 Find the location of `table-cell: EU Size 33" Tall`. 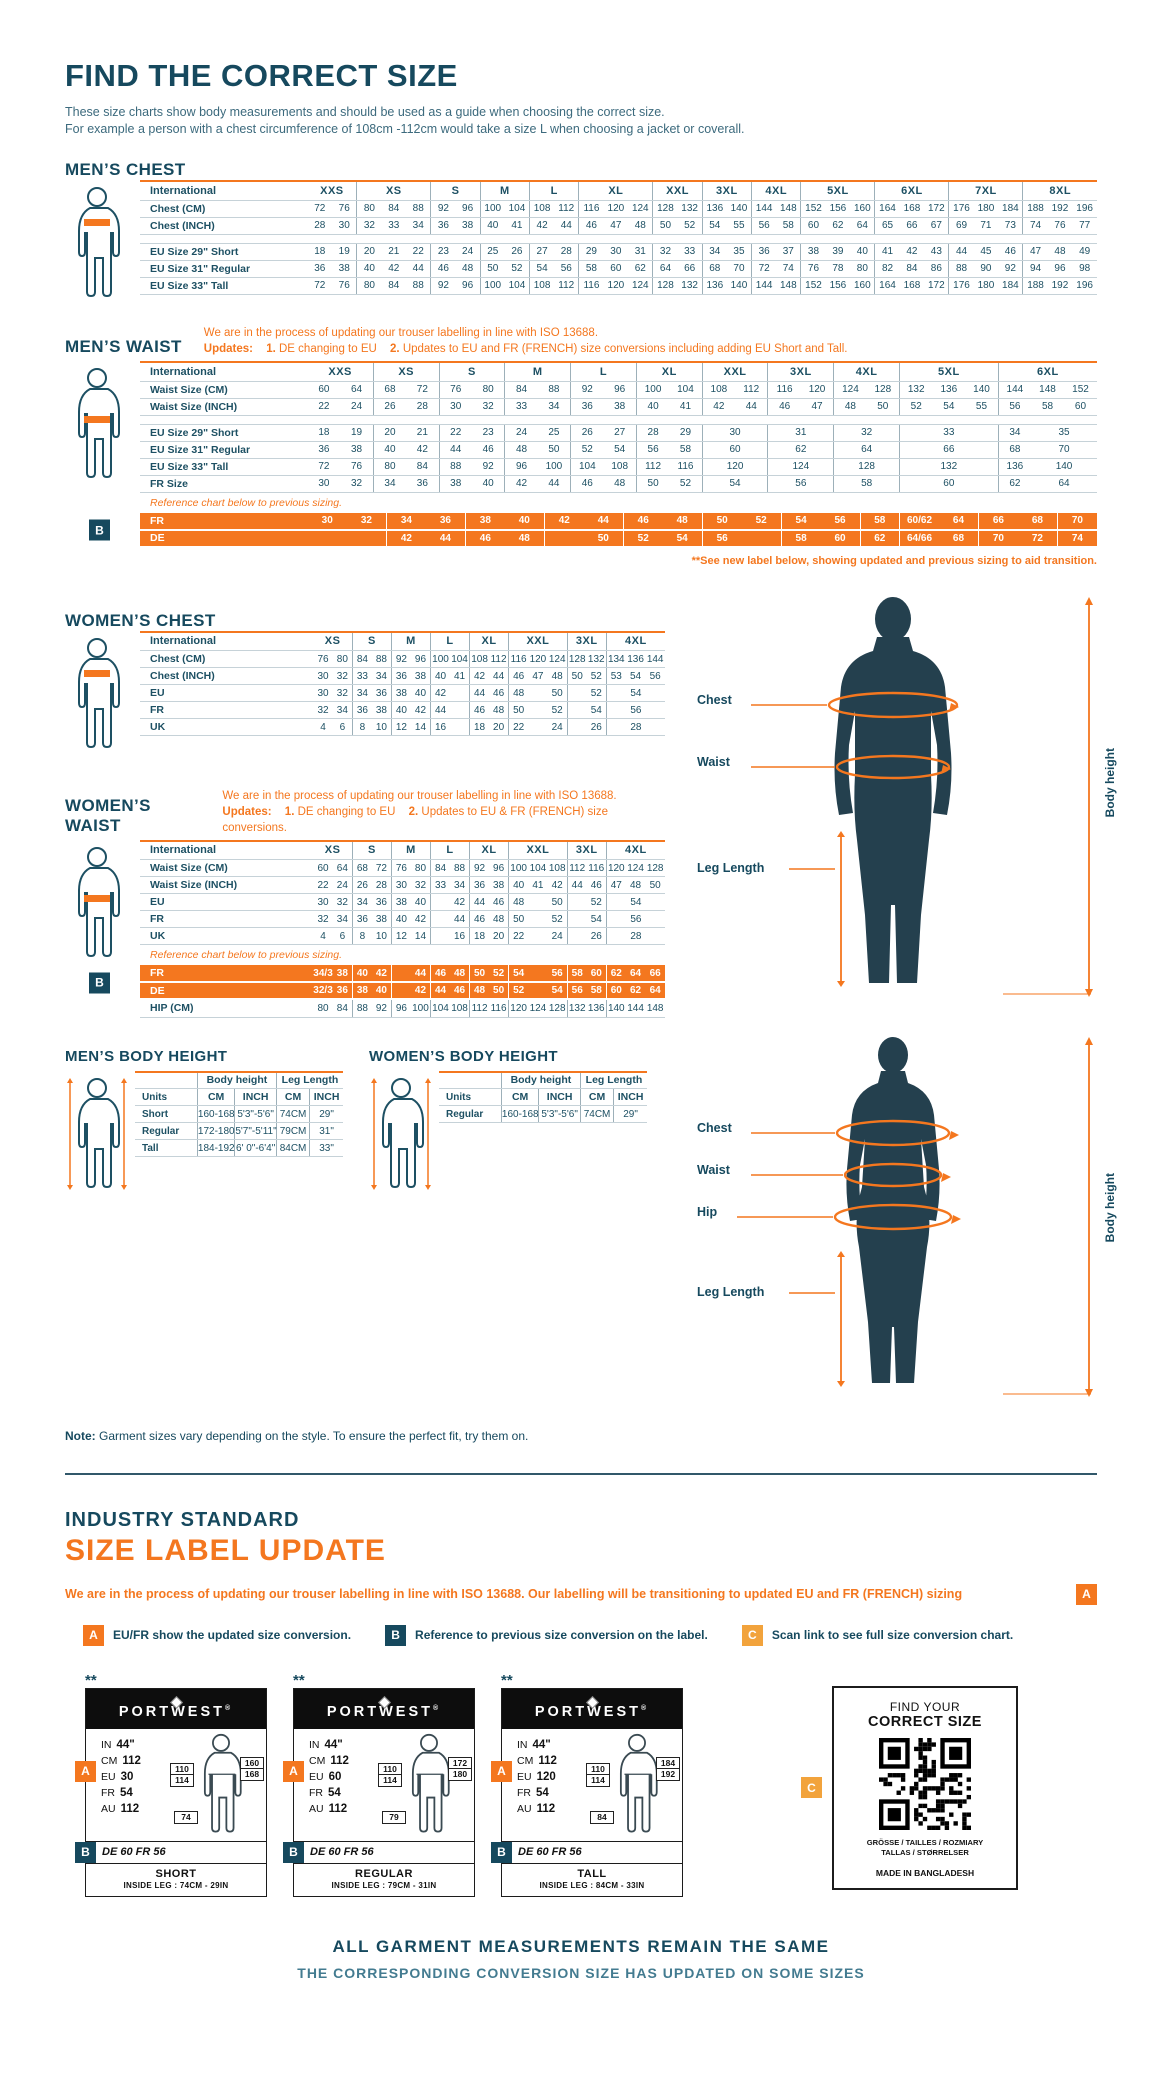

table-cell: EU Size 33" Tall is located at coordinates (224, 286).